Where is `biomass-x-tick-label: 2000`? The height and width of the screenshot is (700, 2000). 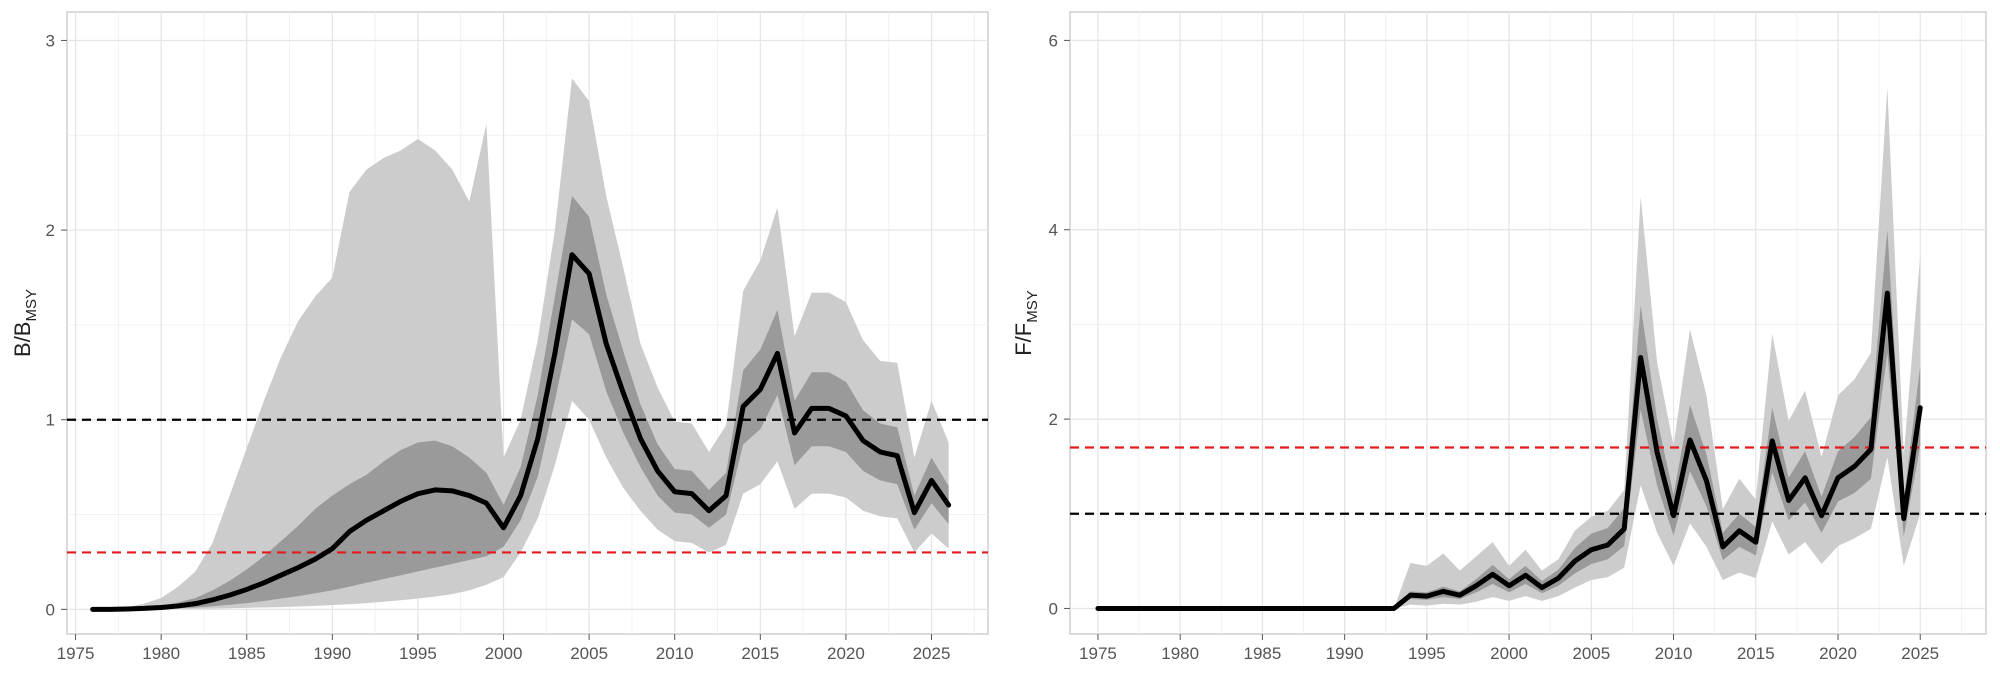 biomass-x-tick-label: 2000 is located at coordinates (504, 653).